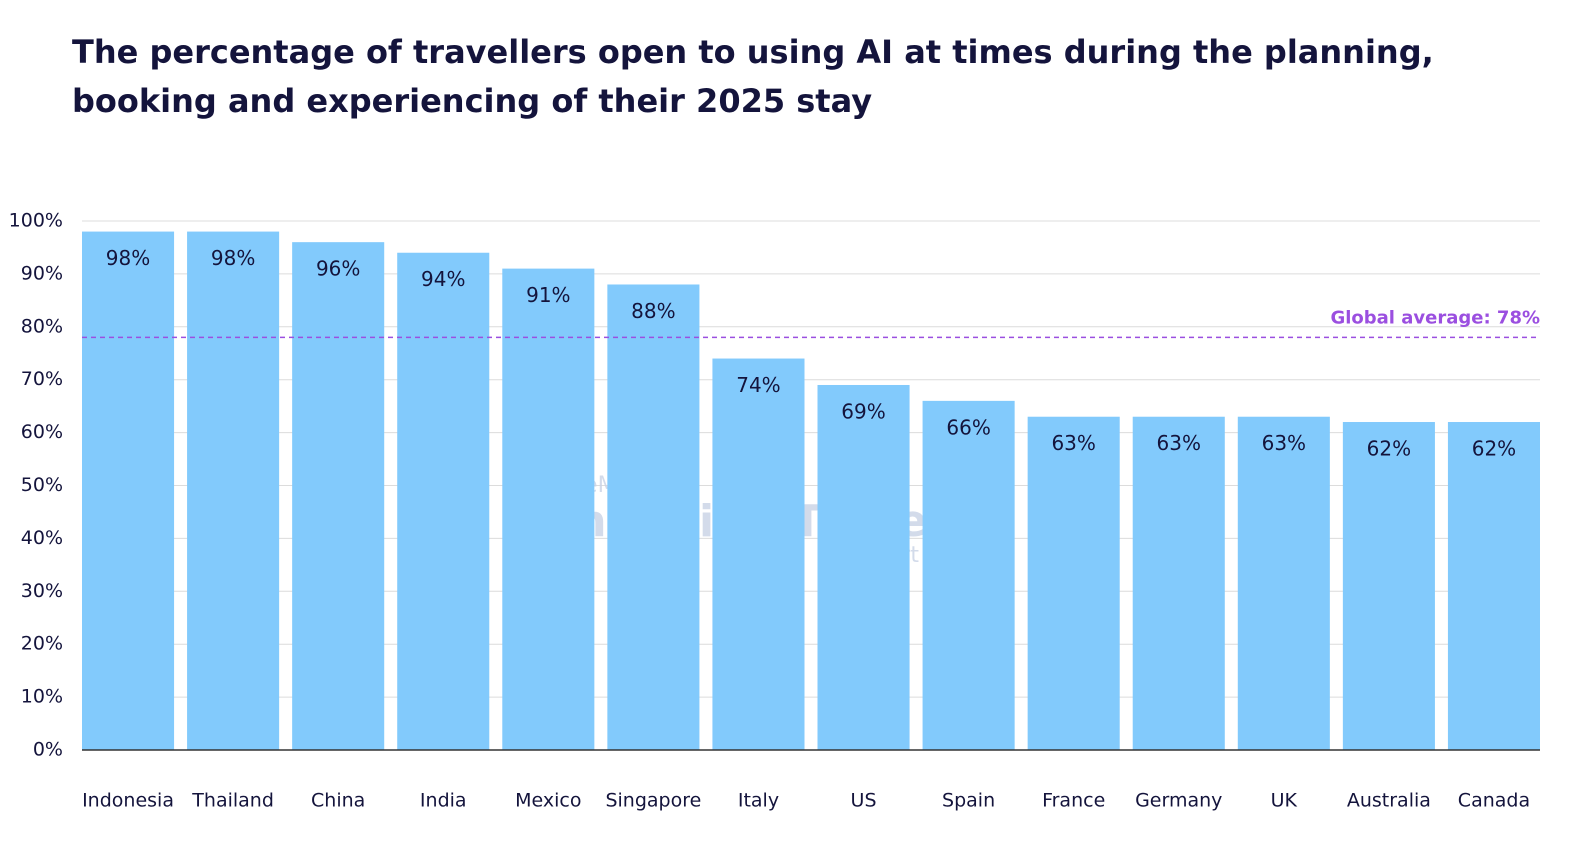 The height and width of the screenshot is (864, 1578). What do you see at coordinates (1435, 317) in the screenshot?
I see `reference-label: Global average: 78%` at bounding box center [1435, 317].